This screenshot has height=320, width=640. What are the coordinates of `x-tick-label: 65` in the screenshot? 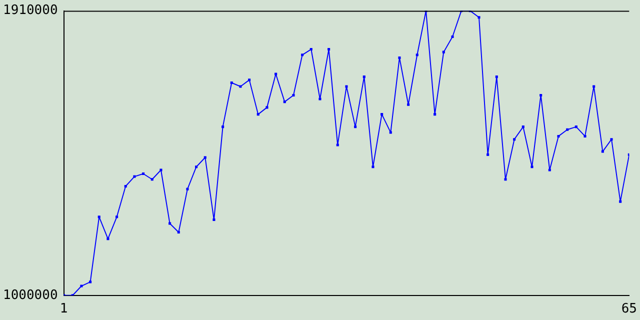 It's located at (629, 309).